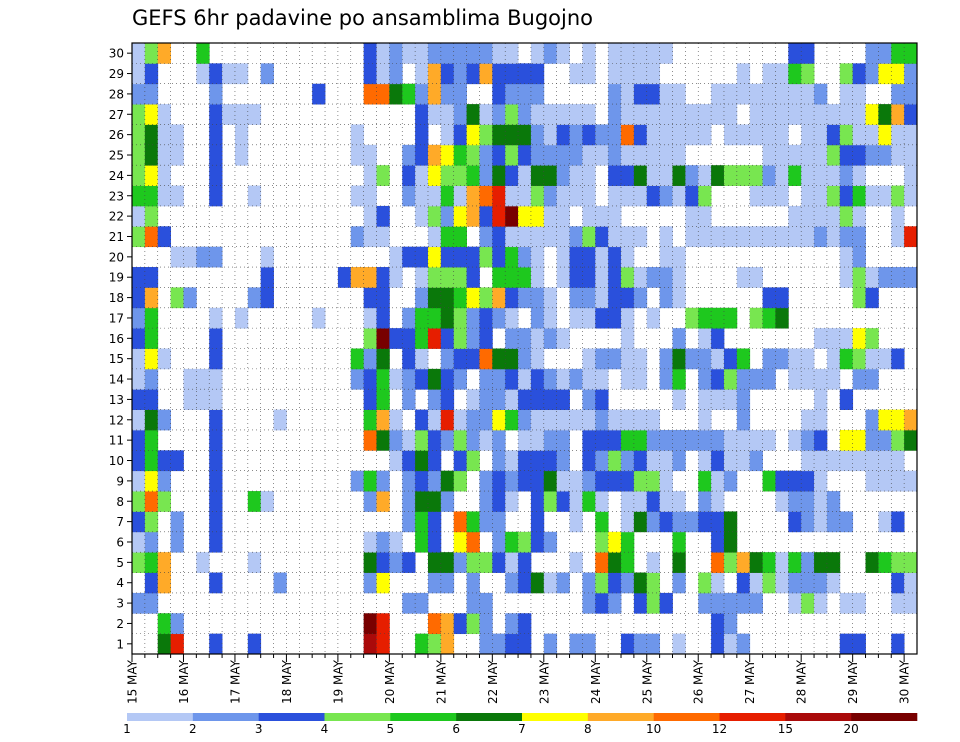  Describe the element at coordinates (116, 278) in the screenshot. I see `y-tick-label: 19` at that location.